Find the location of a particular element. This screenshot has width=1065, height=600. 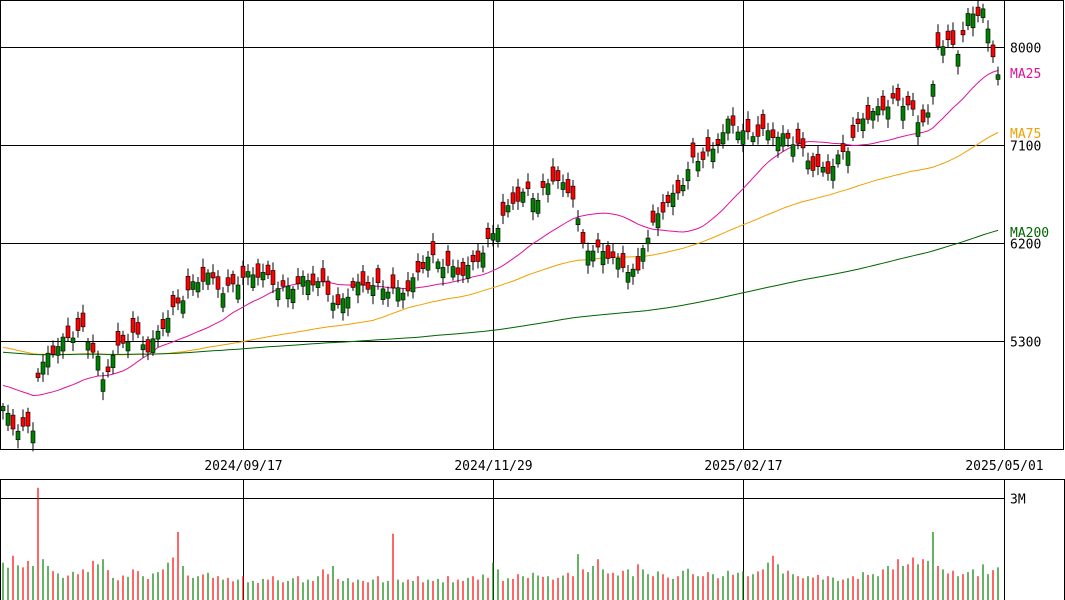

price-tick-label: 5300 is located at coordinates (1025, 343).